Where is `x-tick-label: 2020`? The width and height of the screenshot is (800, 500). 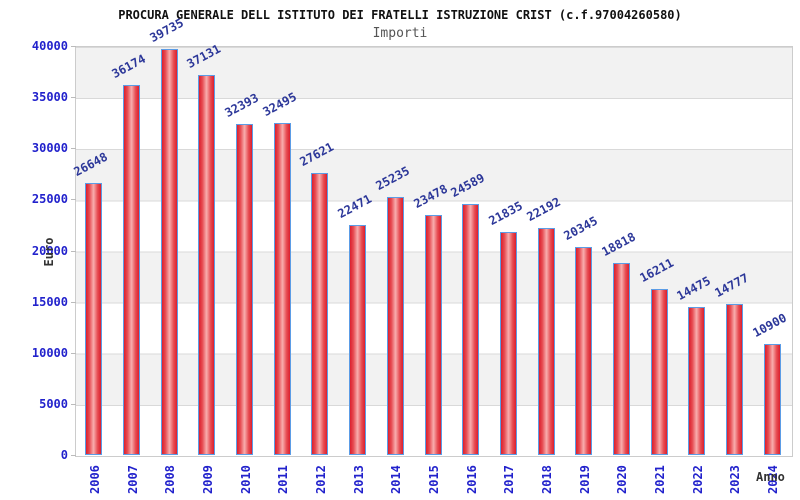 x-tick-label: 2020 is located at coordinates (622, 479).